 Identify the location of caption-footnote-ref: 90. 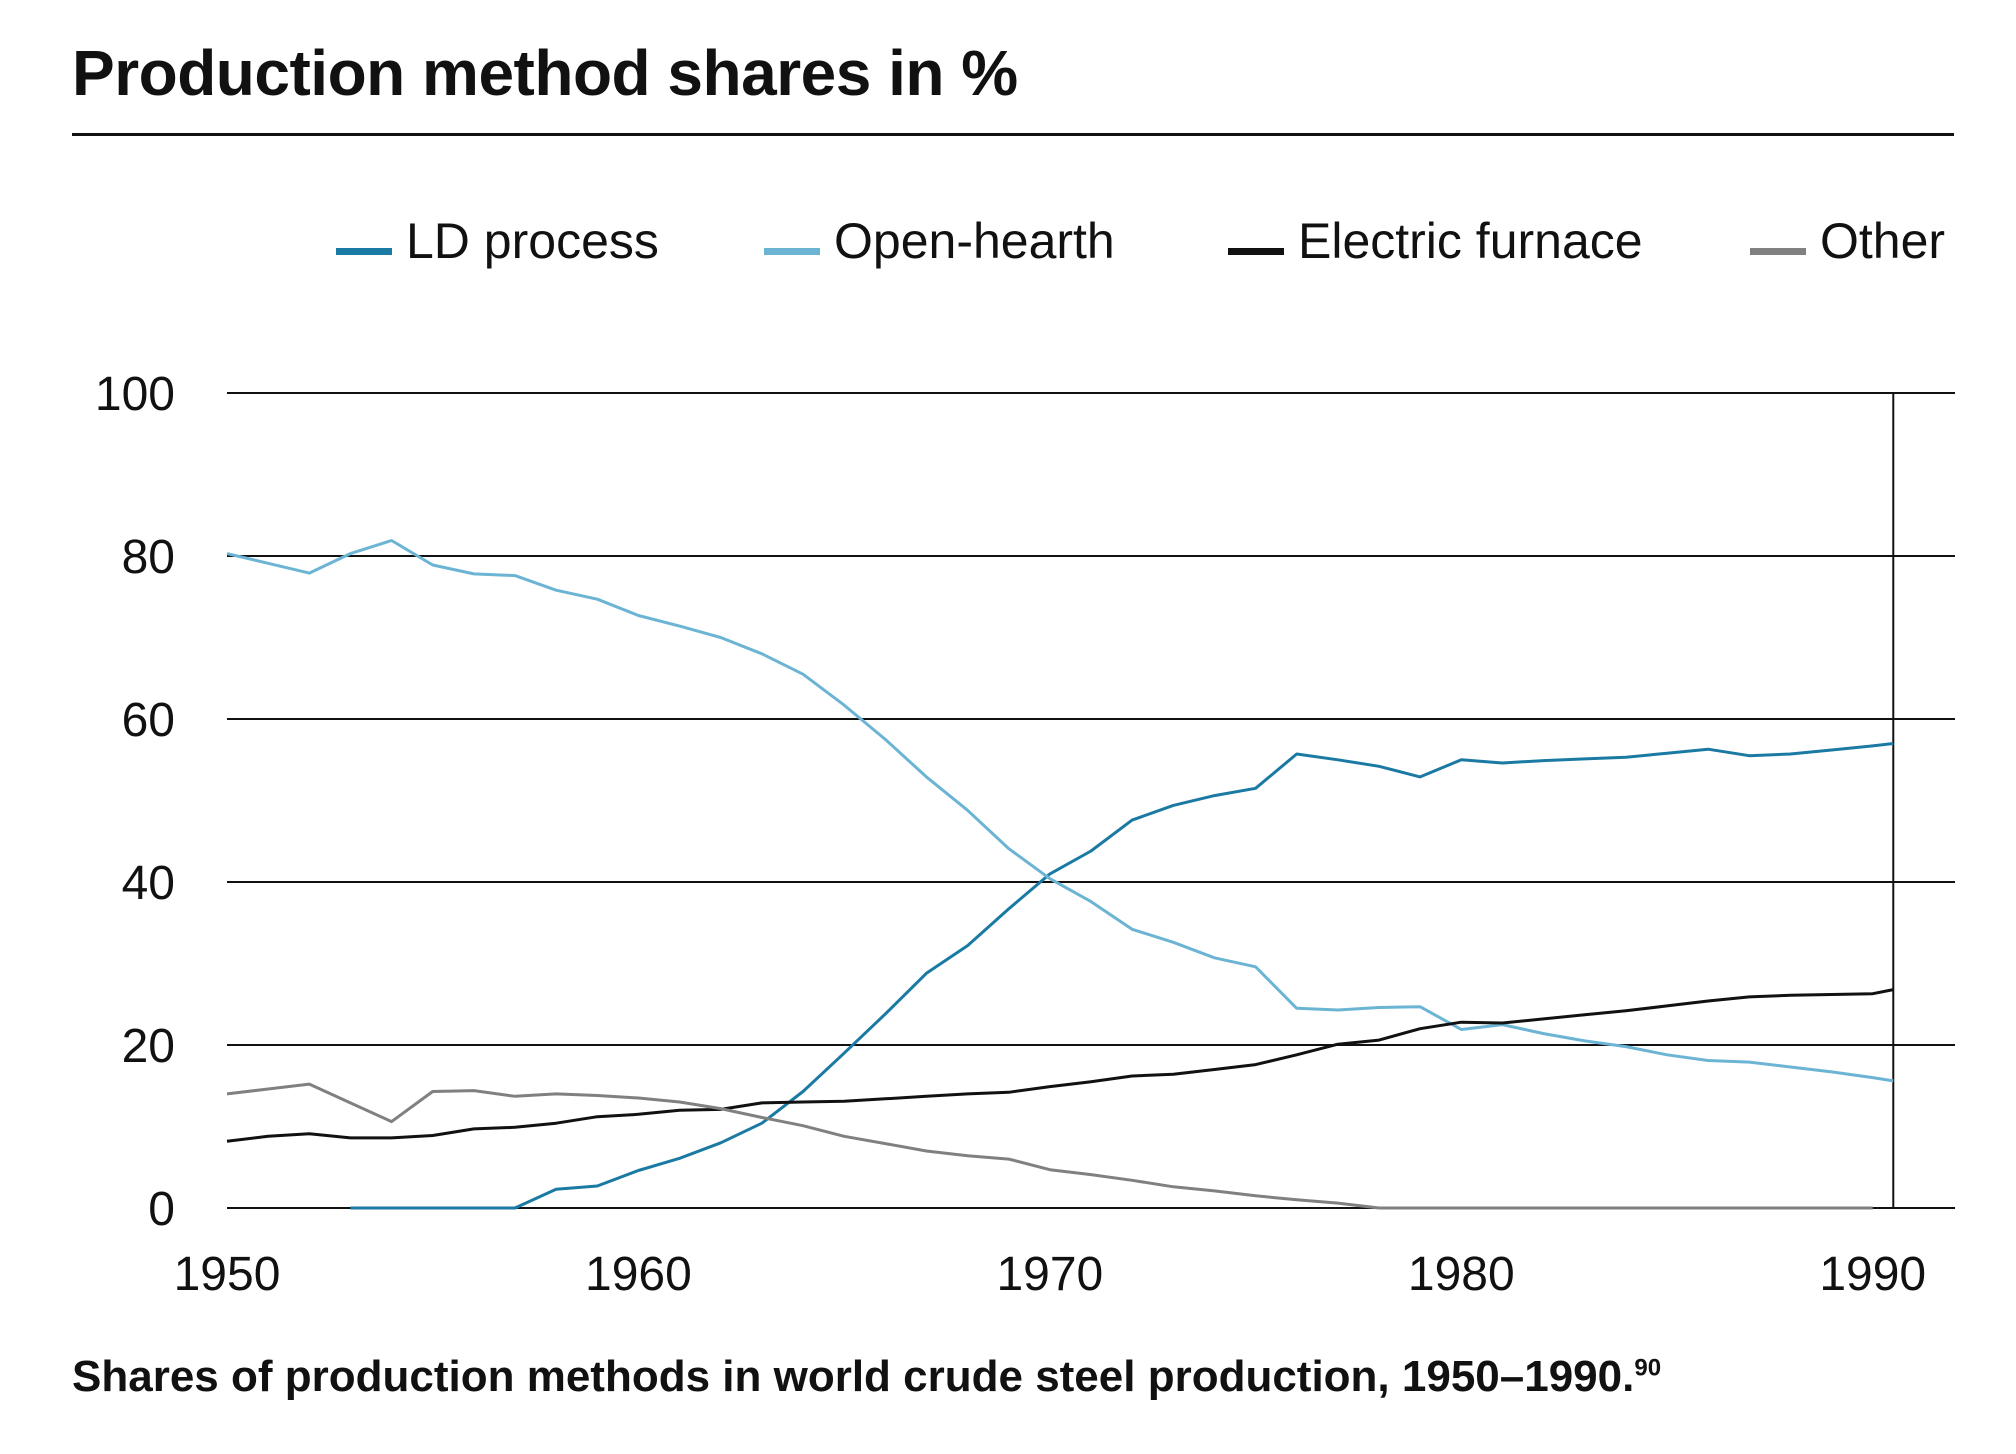
(1648, 1368).